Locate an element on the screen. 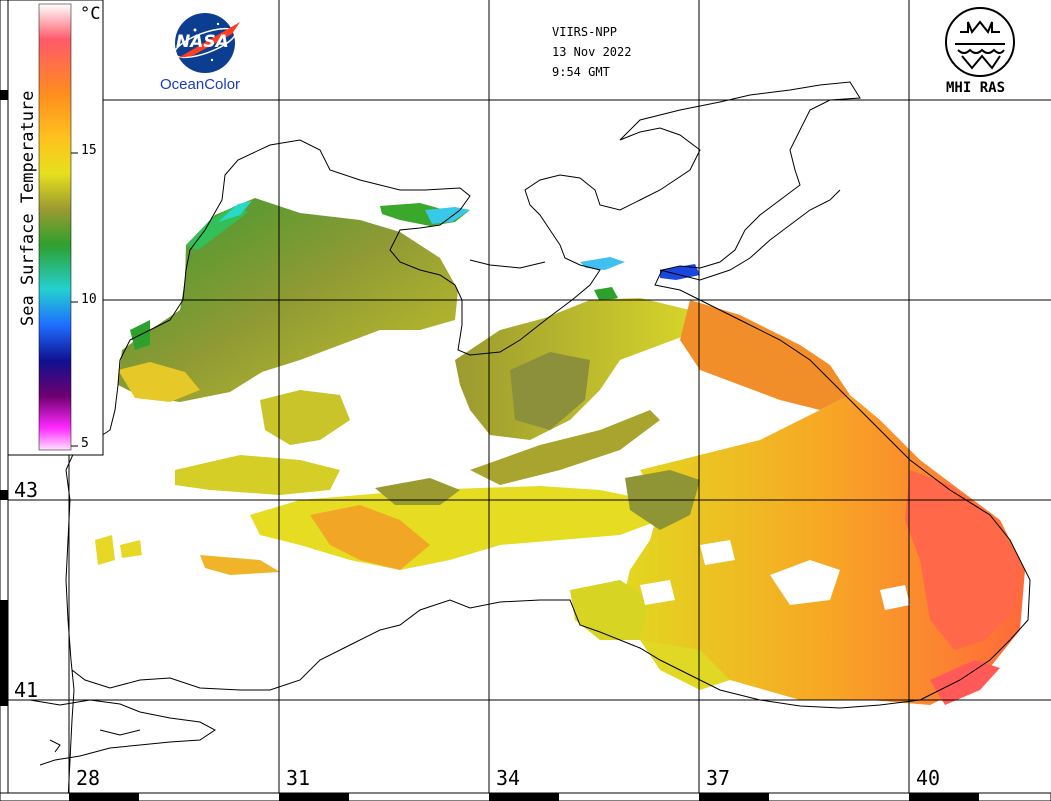  sst-patch-nw-cyan is located at coordinates (235, 211).